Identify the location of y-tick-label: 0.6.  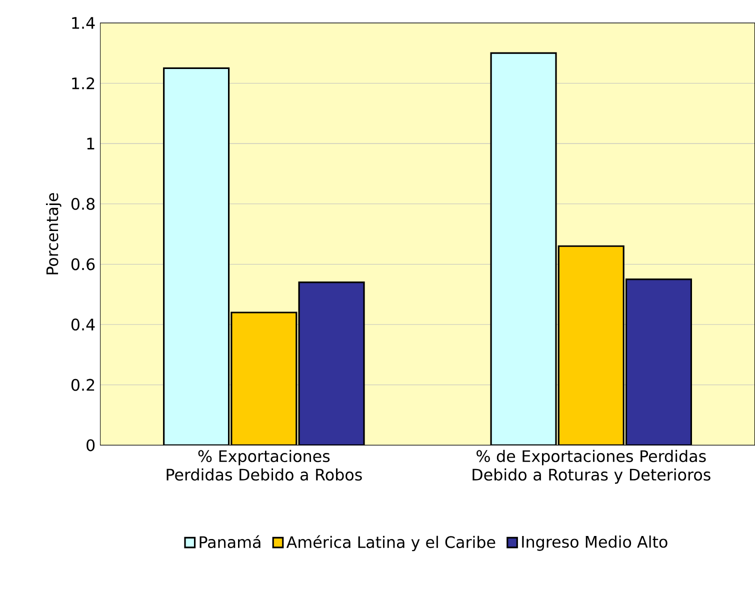
(83, 264).